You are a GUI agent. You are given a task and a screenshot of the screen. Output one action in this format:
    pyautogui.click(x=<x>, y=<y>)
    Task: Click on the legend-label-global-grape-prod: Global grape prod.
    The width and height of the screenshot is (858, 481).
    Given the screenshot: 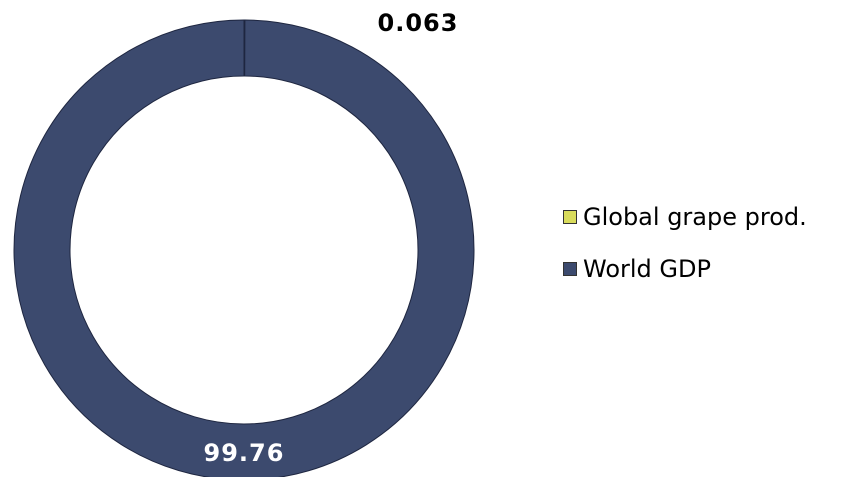 What is the action you would take?
    pyautogui.click(x=695, y=217)
    